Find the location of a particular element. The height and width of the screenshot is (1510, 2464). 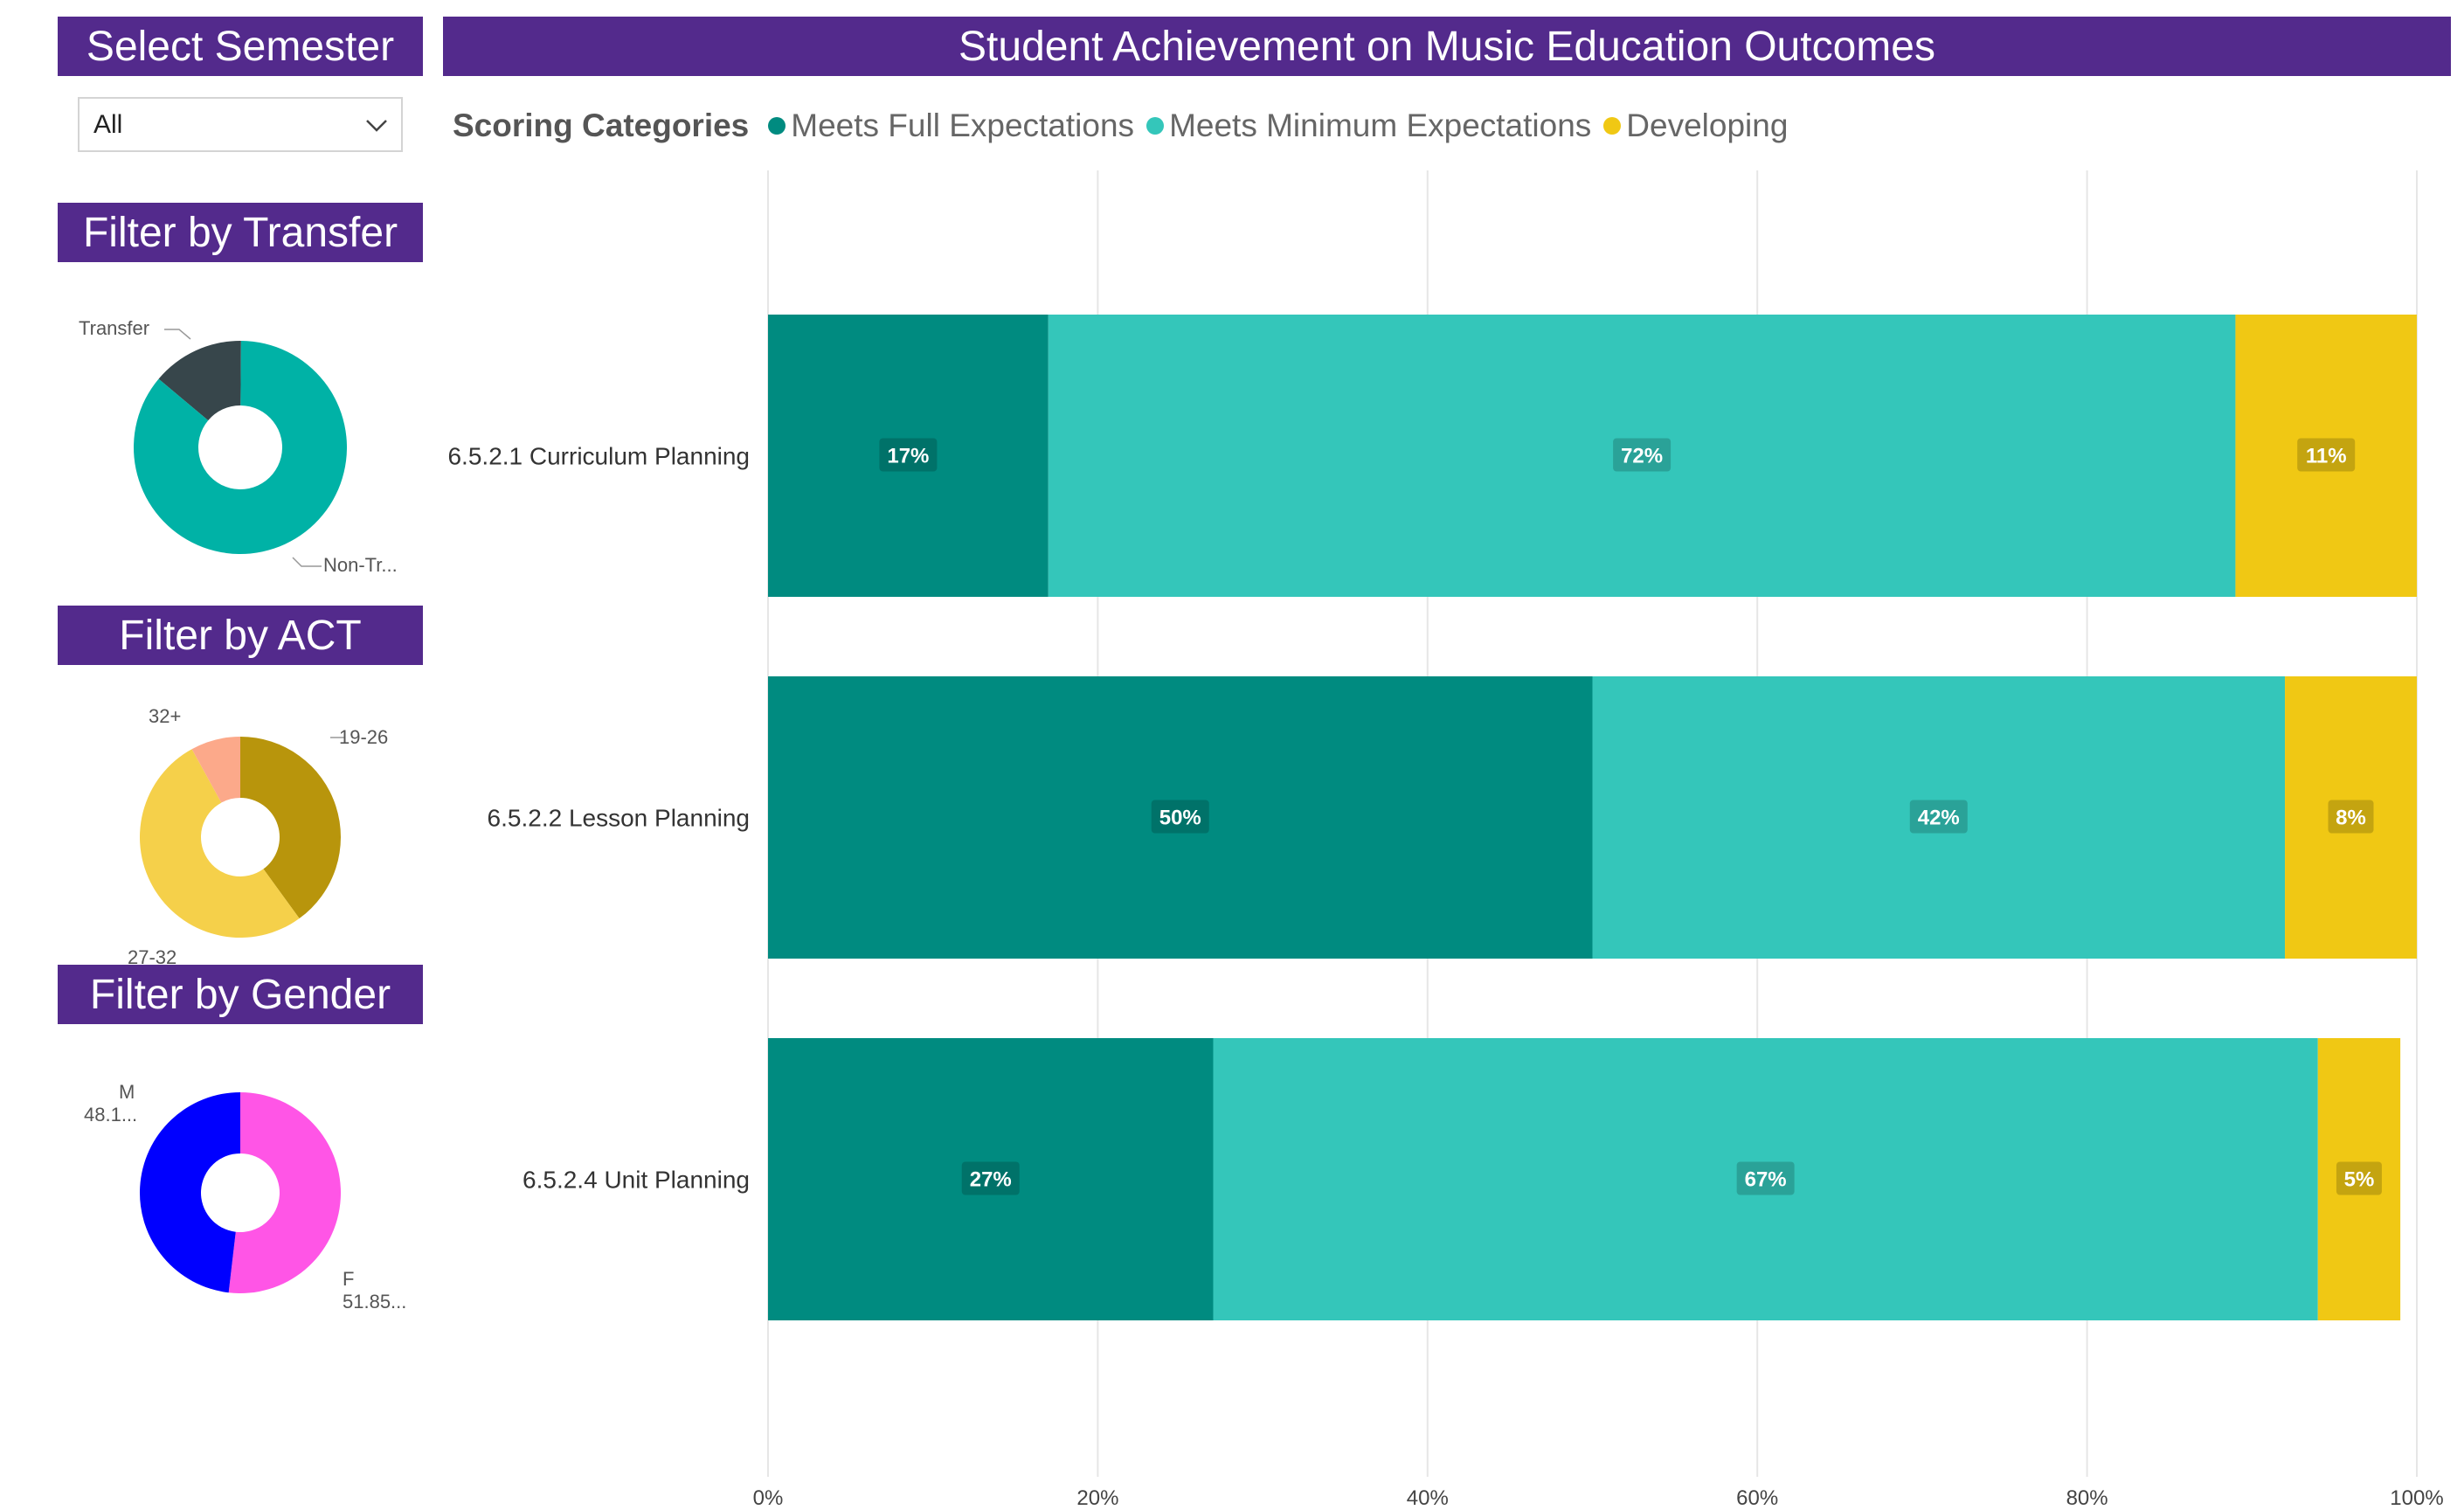

act-donut-chart is located at coordinates (240, 834).